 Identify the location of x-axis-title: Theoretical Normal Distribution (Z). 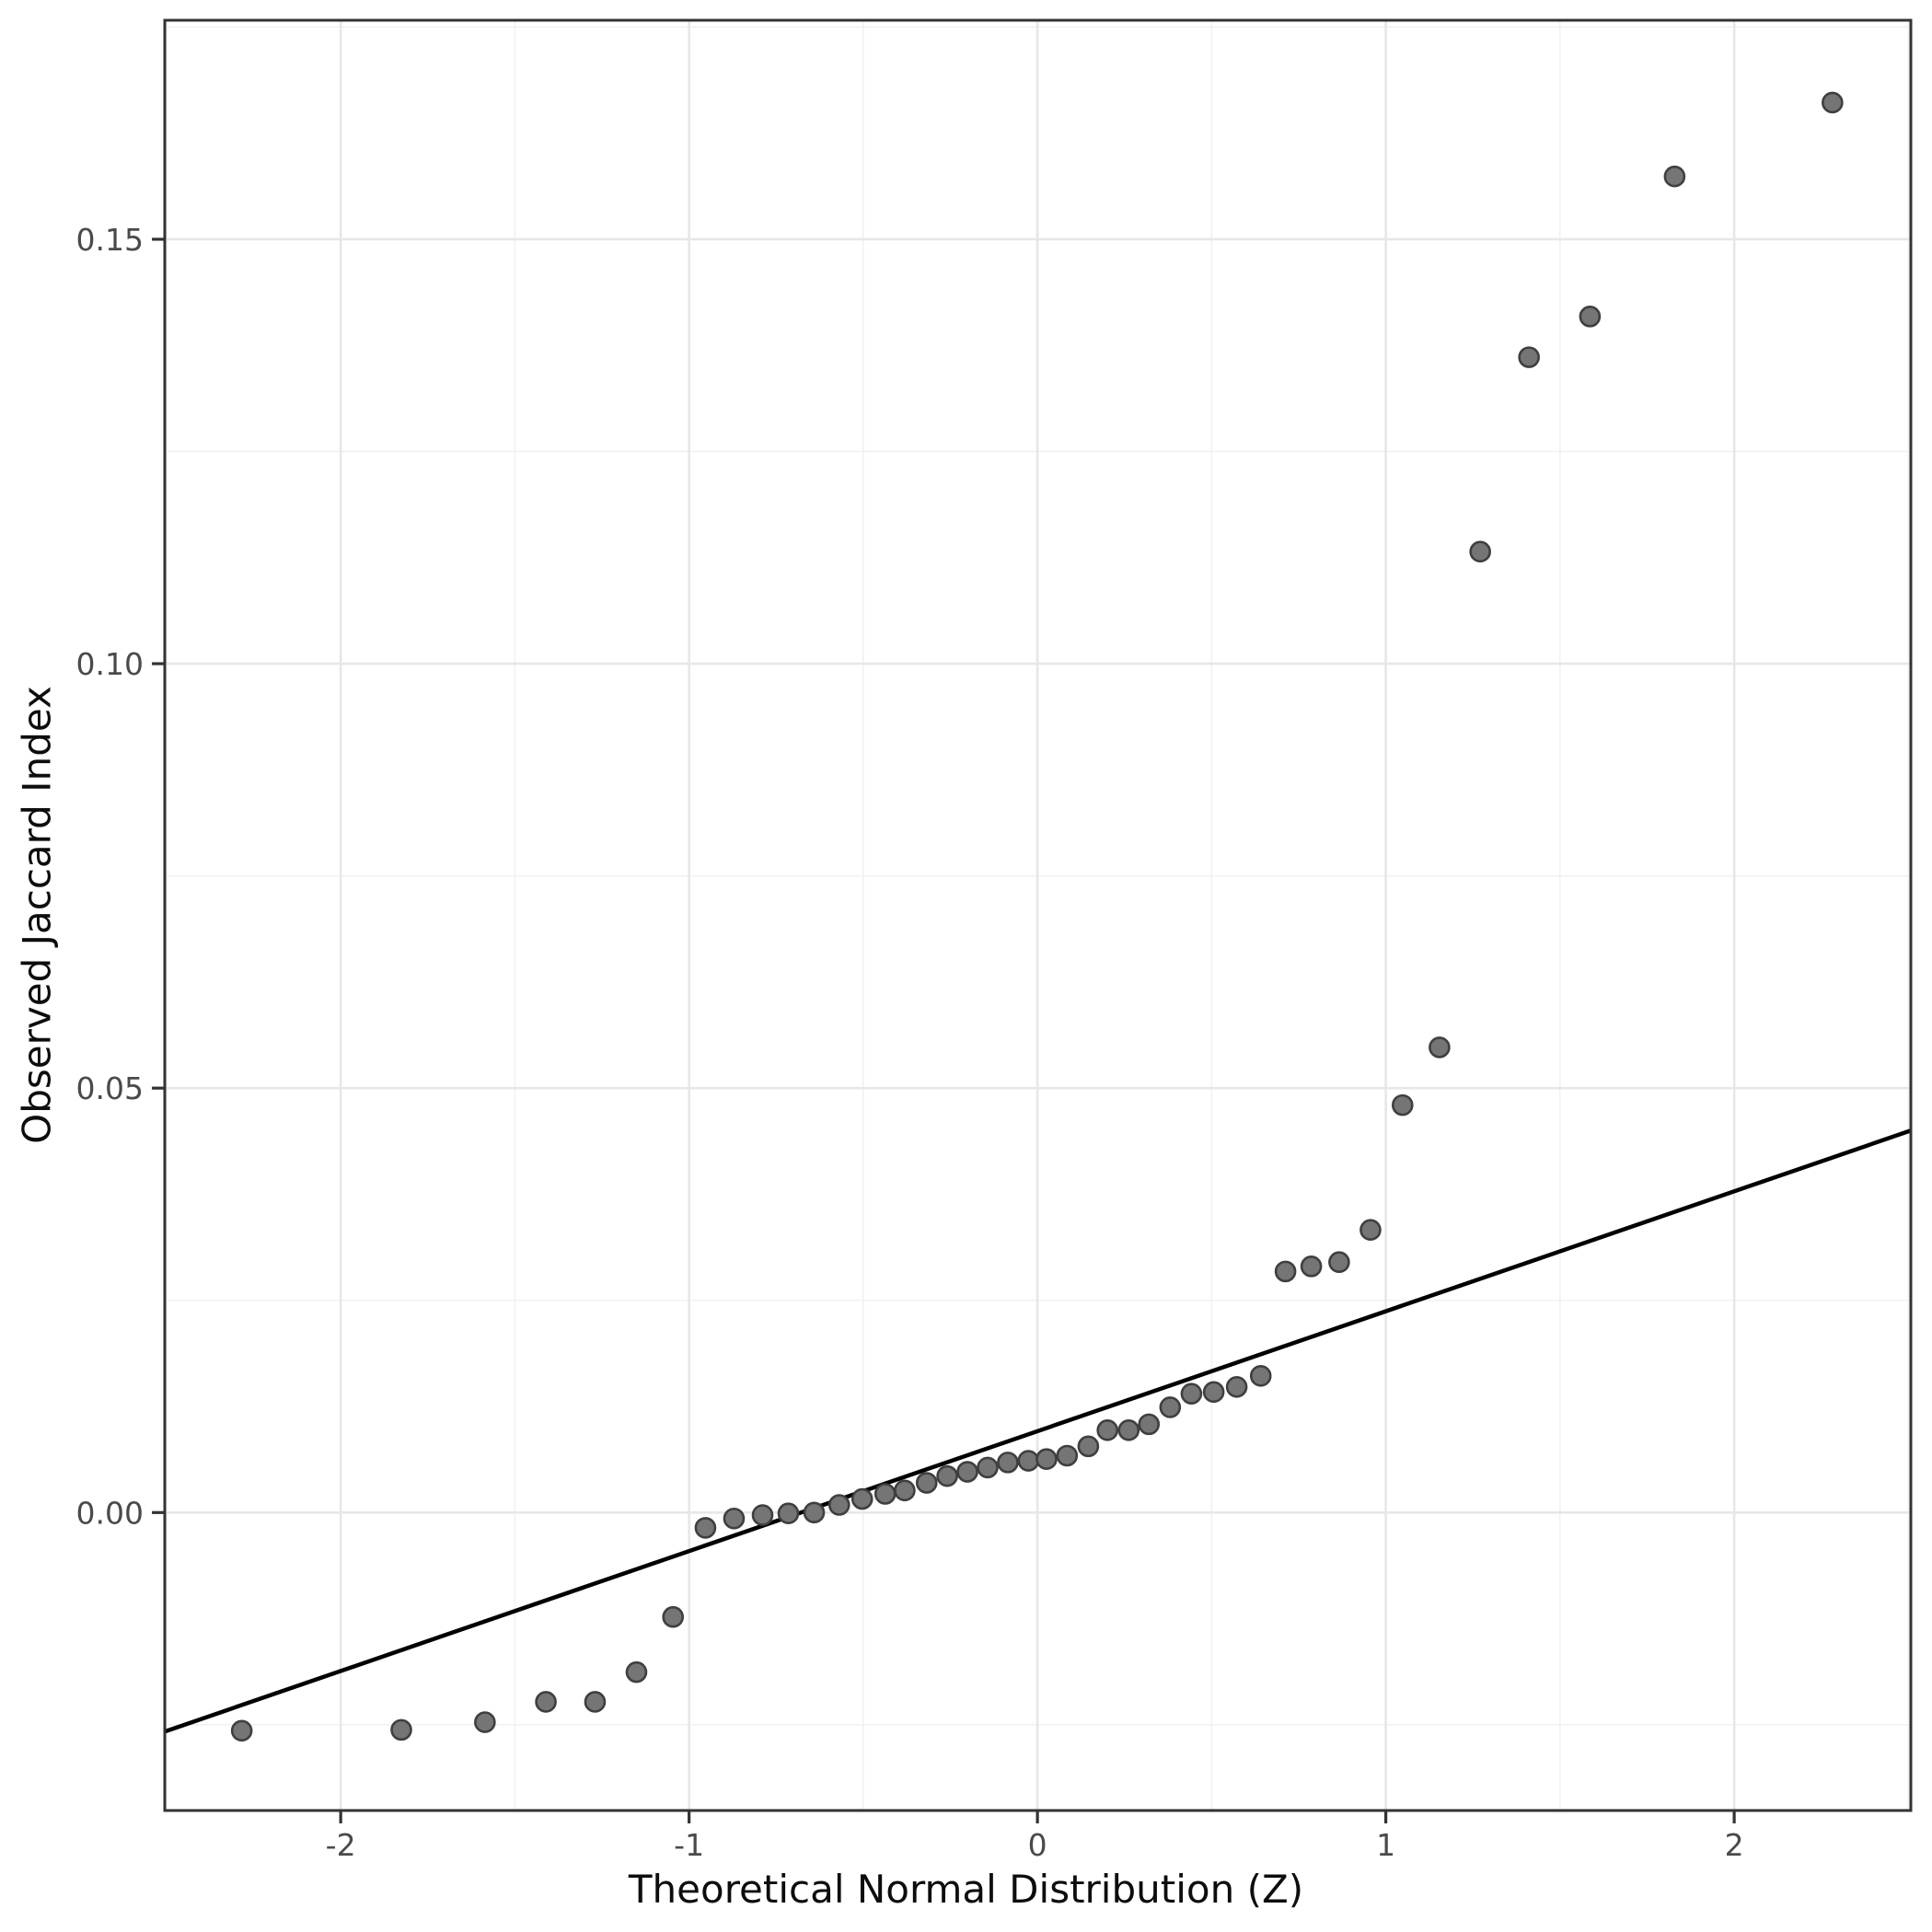
(966, 1889).